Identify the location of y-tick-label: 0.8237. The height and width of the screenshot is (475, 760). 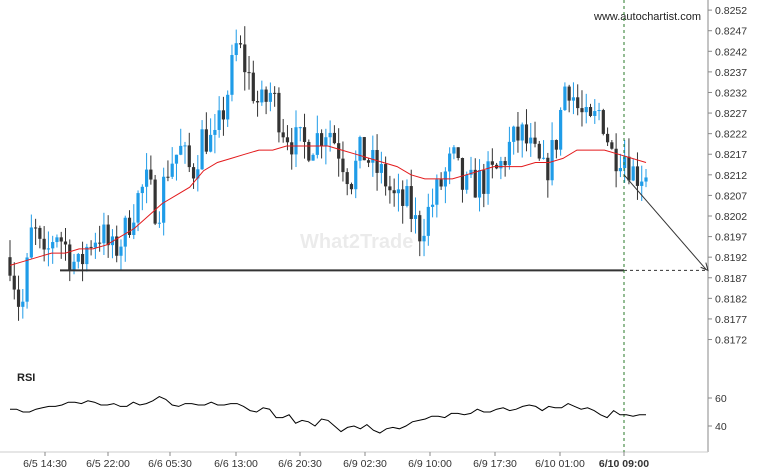
(731, 73).